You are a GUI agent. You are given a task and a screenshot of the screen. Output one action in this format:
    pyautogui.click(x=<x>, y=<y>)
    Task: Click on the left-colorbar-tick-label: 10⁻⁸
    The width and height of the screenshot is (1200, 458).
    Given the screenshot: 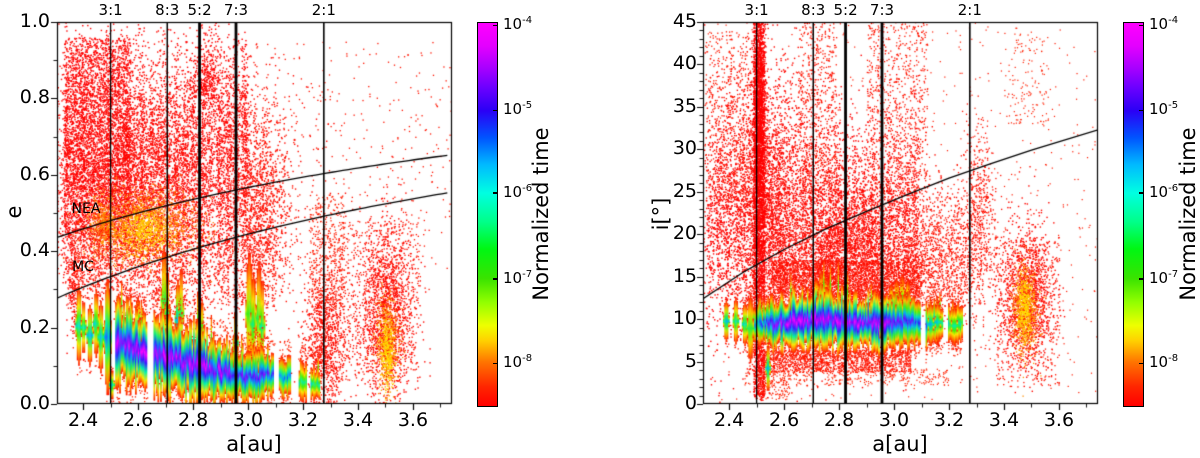 What is the action you would take?
    pyautogui.click(x=518, y=362)
    